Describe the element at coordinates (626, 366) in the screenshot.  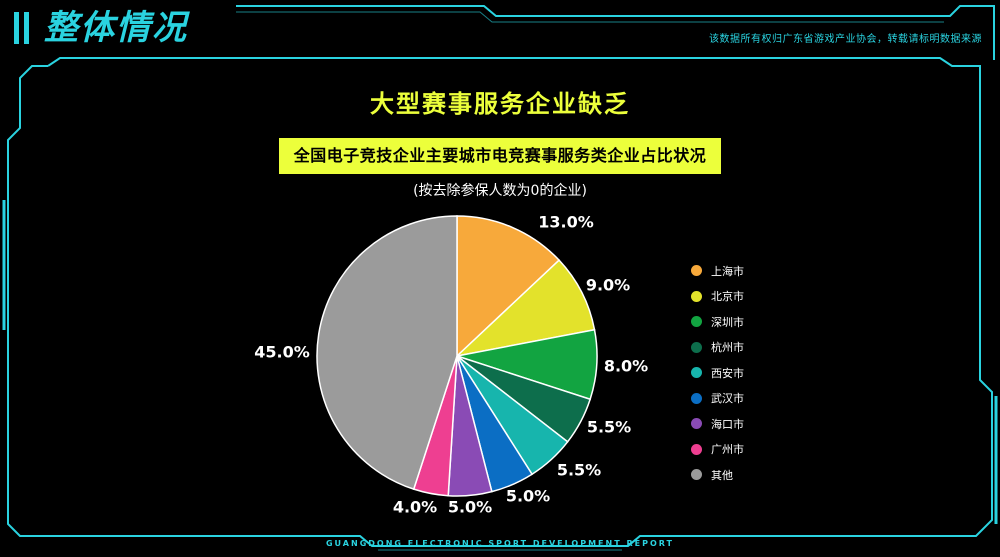
I see `slice-data-label: 8.0%` at that location.